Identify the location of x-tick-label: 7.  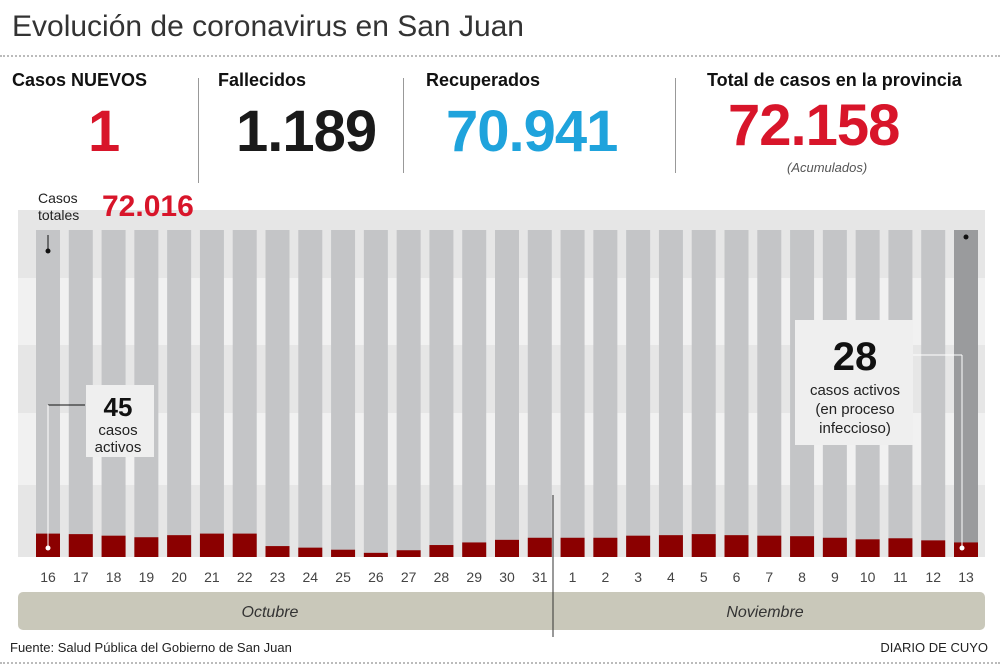
(769, 577).